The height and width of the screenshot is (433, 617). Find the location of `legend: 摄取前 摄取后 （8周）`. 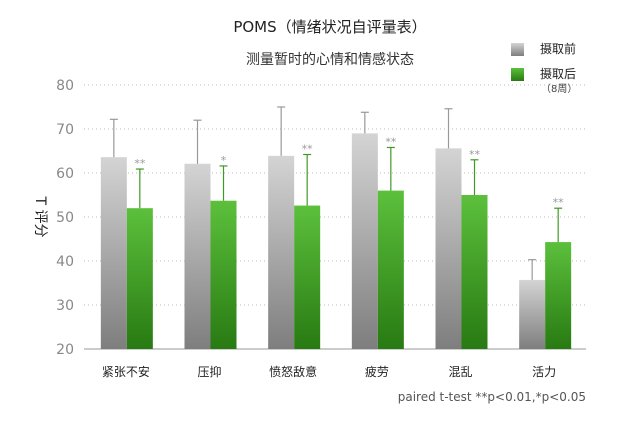

legend: 摄取前 摄取后 （8周） is located at coordinates (544, 68).